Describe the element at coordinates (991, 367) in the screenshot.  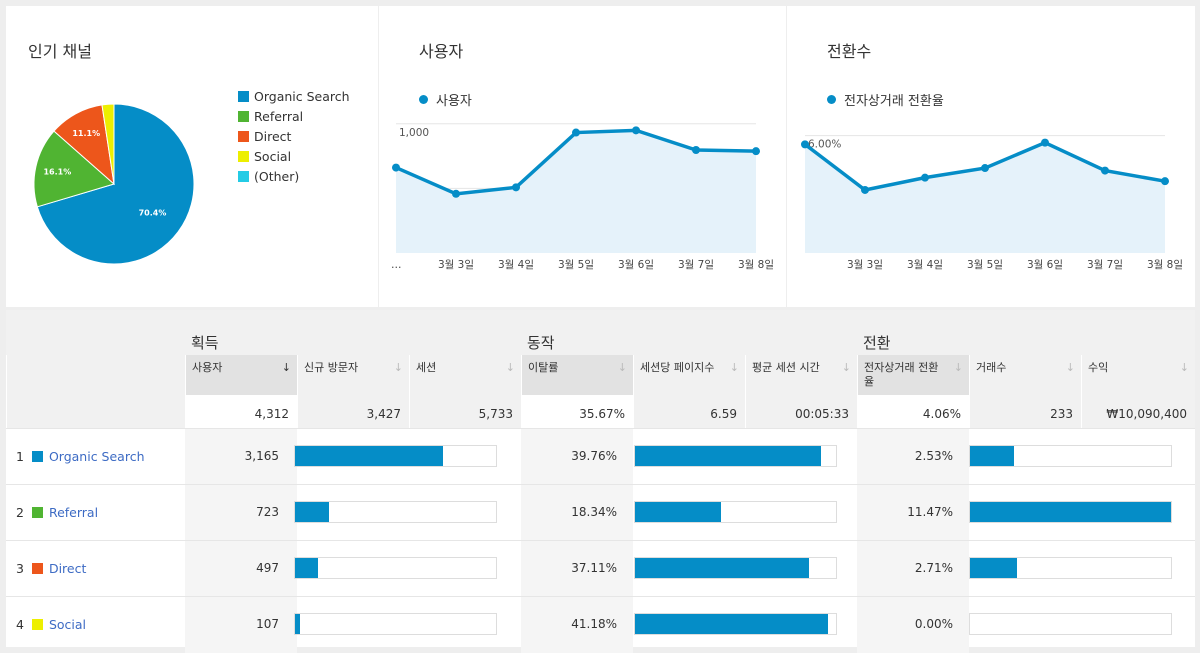
I see `column-header-label: 거래수` at that location.